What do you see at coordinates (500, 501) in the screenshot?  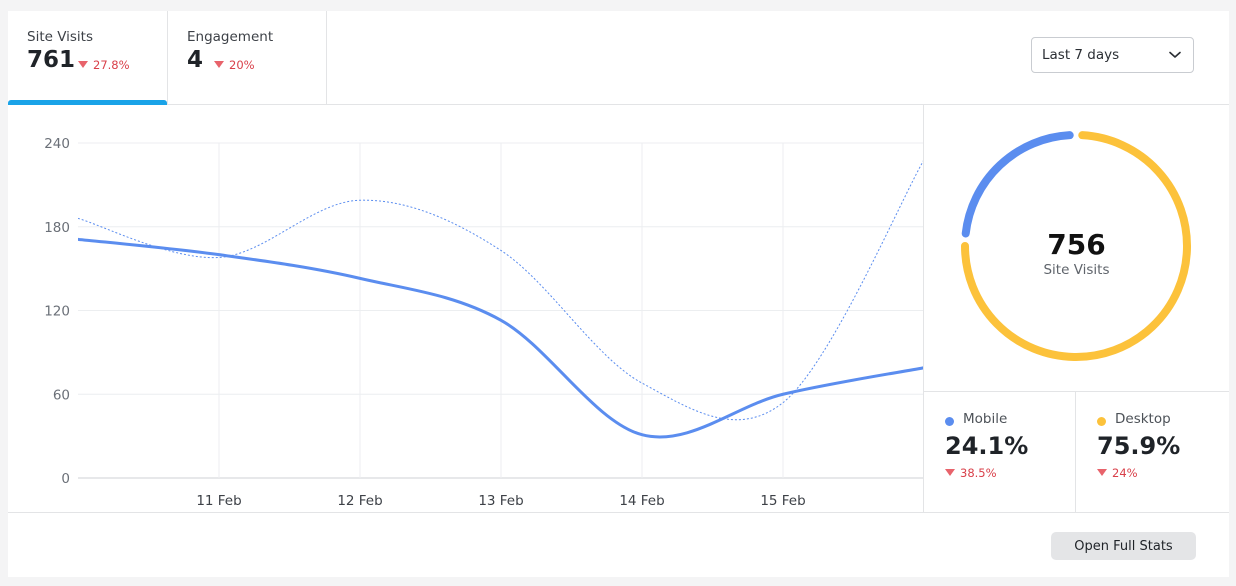 I see `x-tick-label: 13 Feb` at bounding box center [500, 501].